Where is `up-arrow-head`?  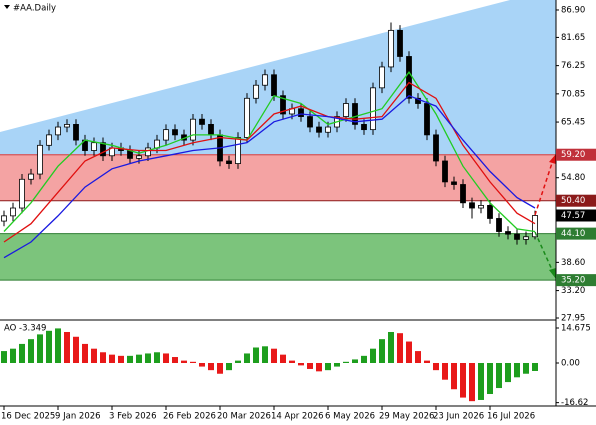 up-arrow-head is located at coordinates (552, 159).